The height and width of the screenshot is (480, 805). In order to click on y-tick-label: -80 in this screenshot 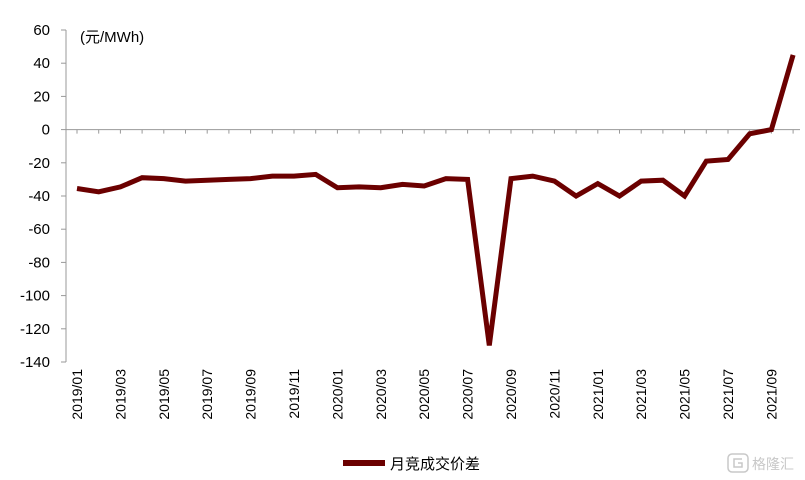, I will do `click(39, 262)`.